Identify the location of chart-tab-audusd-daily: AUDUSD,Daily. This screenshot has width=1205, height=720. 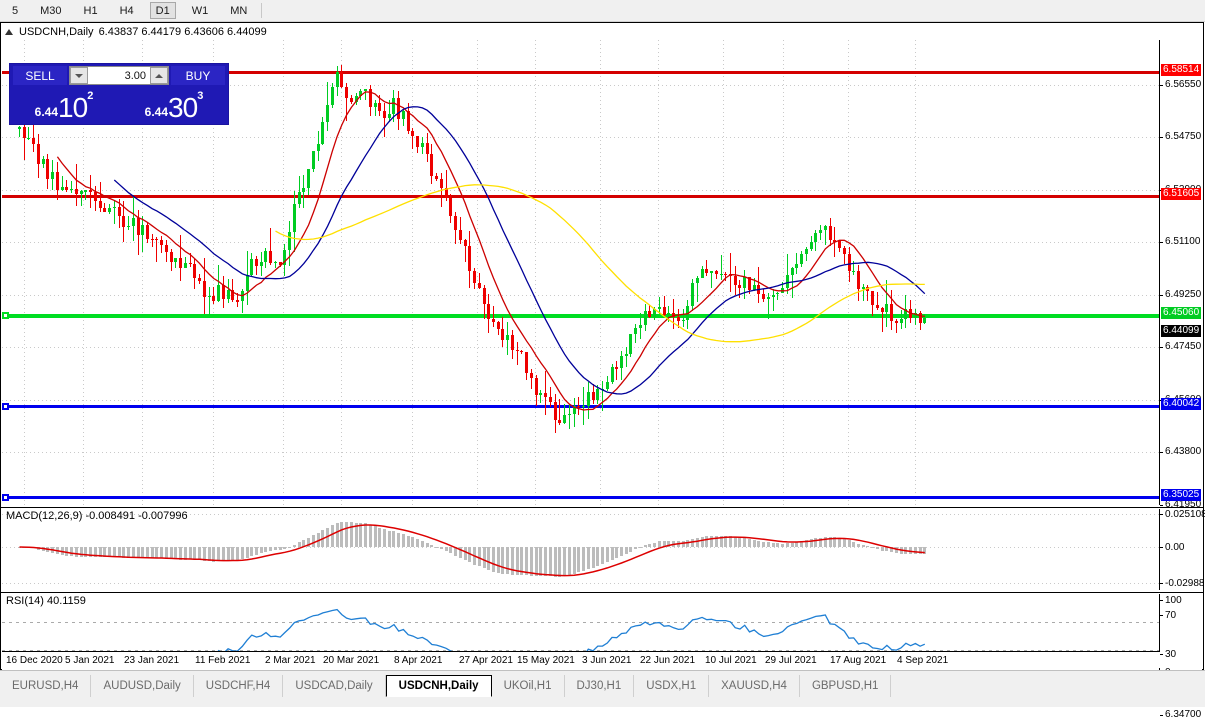
(142, 686).